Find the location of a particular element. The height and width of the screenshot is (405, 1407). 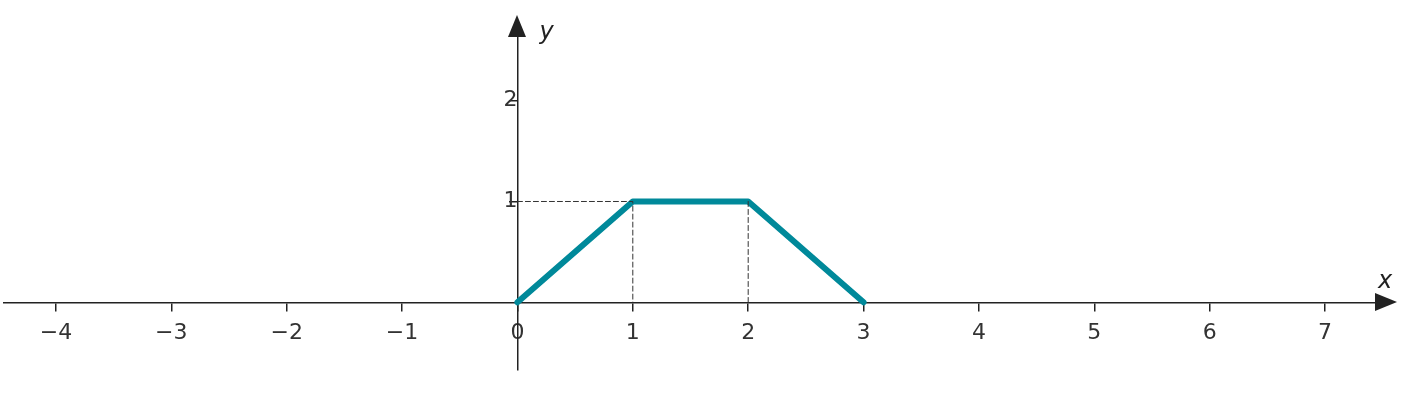

x-tick-label: −2 is located at coordinates (286, 332).